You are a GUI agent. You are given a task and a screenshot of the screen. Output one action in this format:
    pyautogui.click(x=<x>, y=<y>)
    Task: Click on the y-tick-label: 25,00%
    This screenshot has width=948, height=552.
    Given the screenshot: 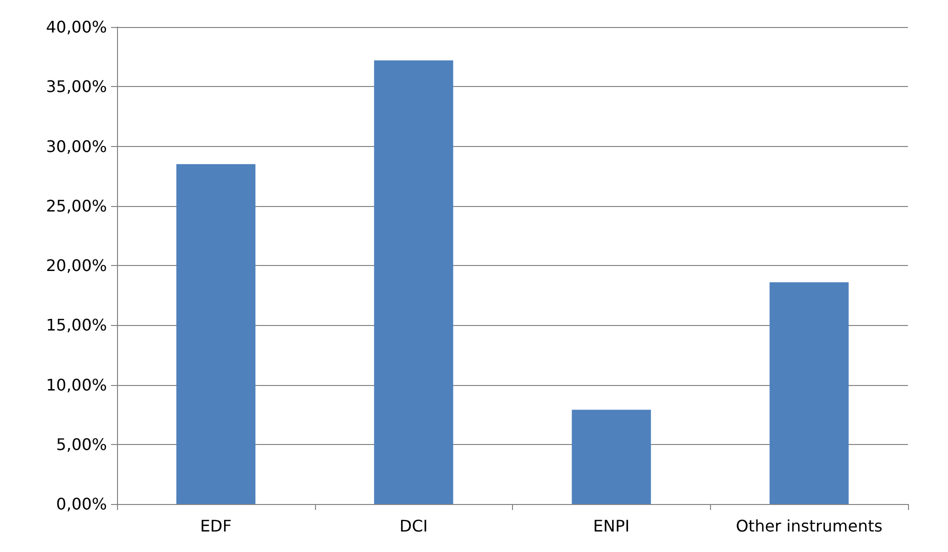 What is the action you would take?
    pyautogui.click(x=76, y=206)
    